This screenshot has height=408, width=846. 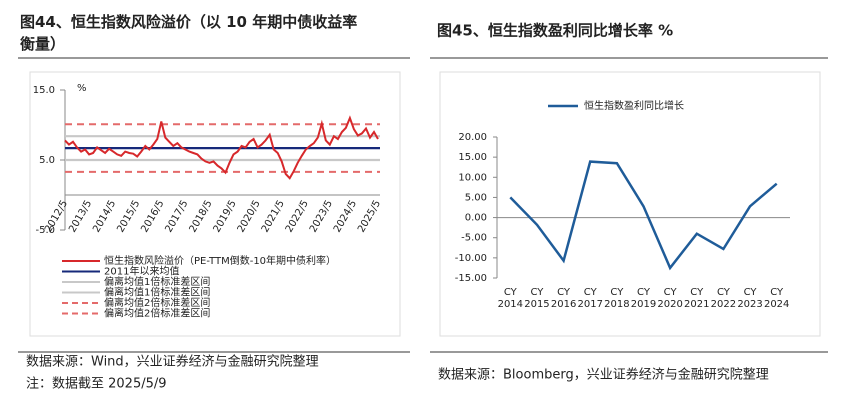 What do you see at coordinates (536, 304) in the screenshot?
I see `x-tick-label: 2015` at bounding box center [536, 304].